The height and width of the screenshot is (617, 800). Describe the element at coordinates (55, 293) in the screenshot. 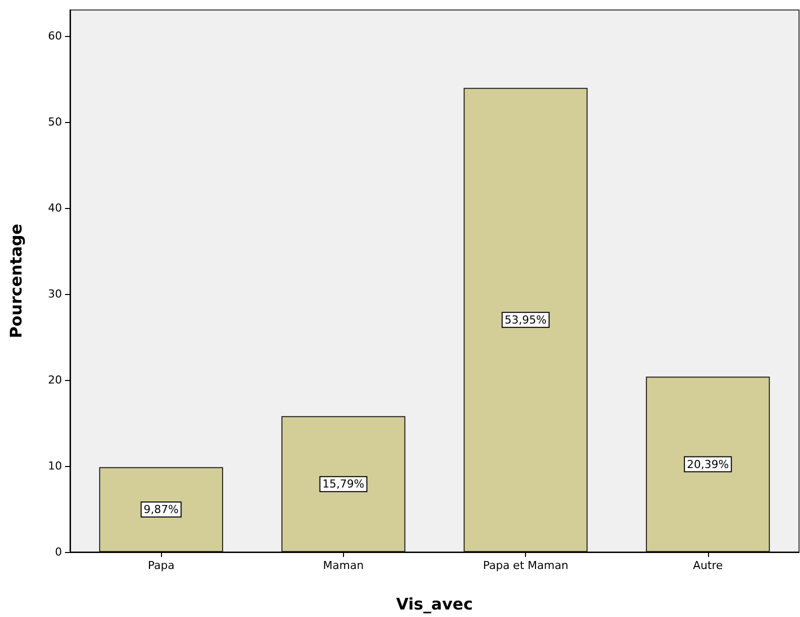

I see `y-tick-label: 30` at that location.